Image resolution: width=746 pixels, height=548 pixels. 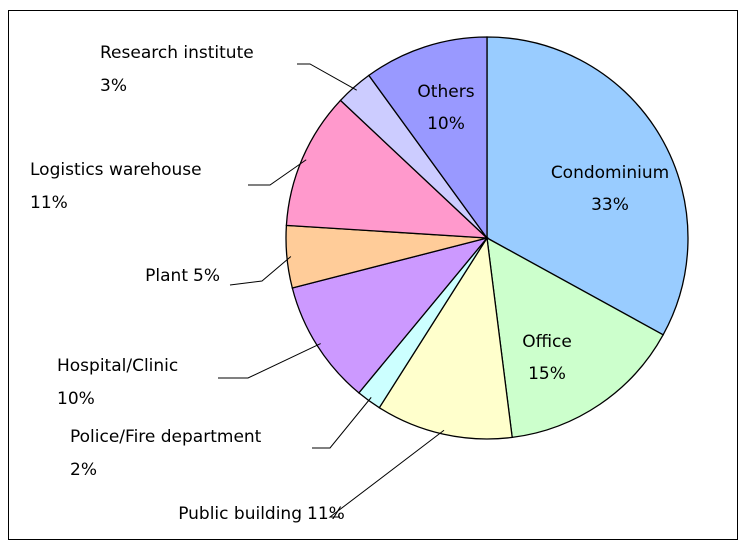 What do you see at coordinates (547, 374) in the screenshot?
I see `slice-value-label: 15%` at bounding box center [547, 374].